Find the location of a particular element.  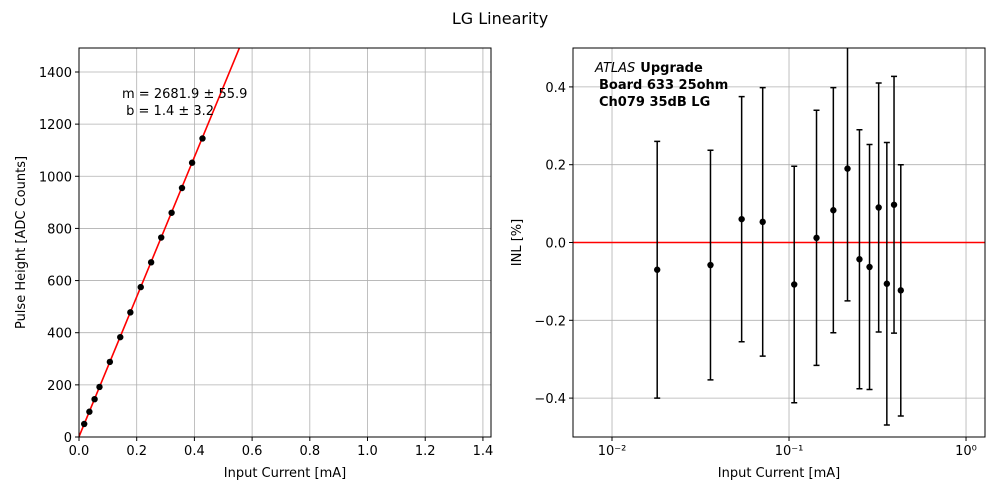

x-tick-label: 0.8 is located at coordinates (309, 451).